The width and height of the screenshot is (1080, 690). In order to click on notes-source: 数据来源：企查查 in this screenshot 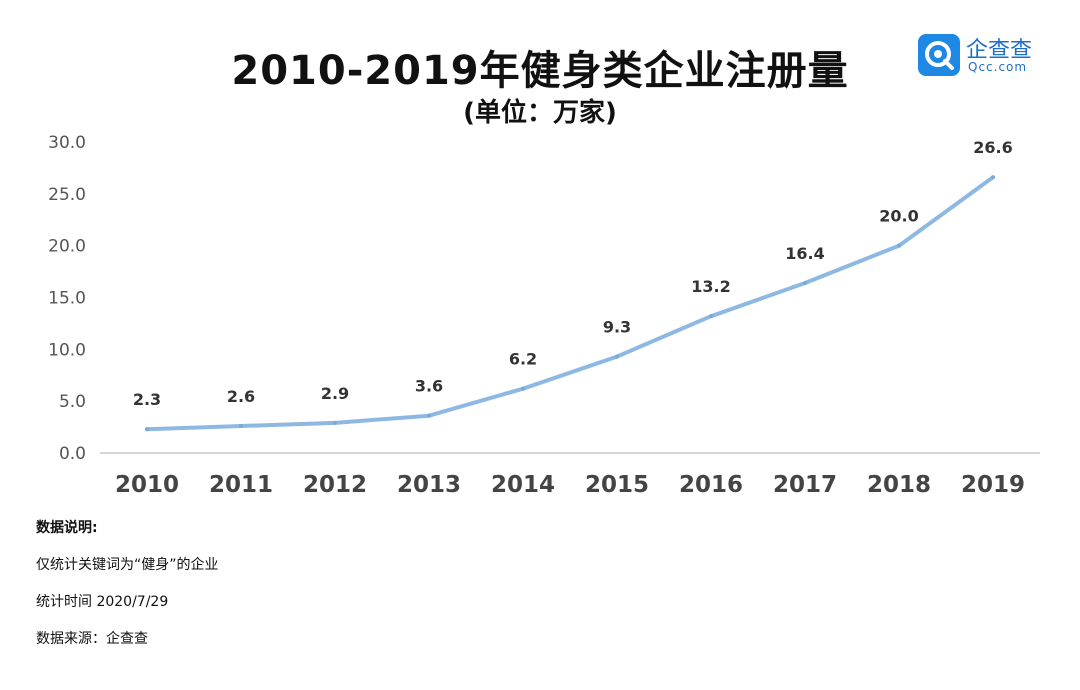, I will do `click(92, 639)`.